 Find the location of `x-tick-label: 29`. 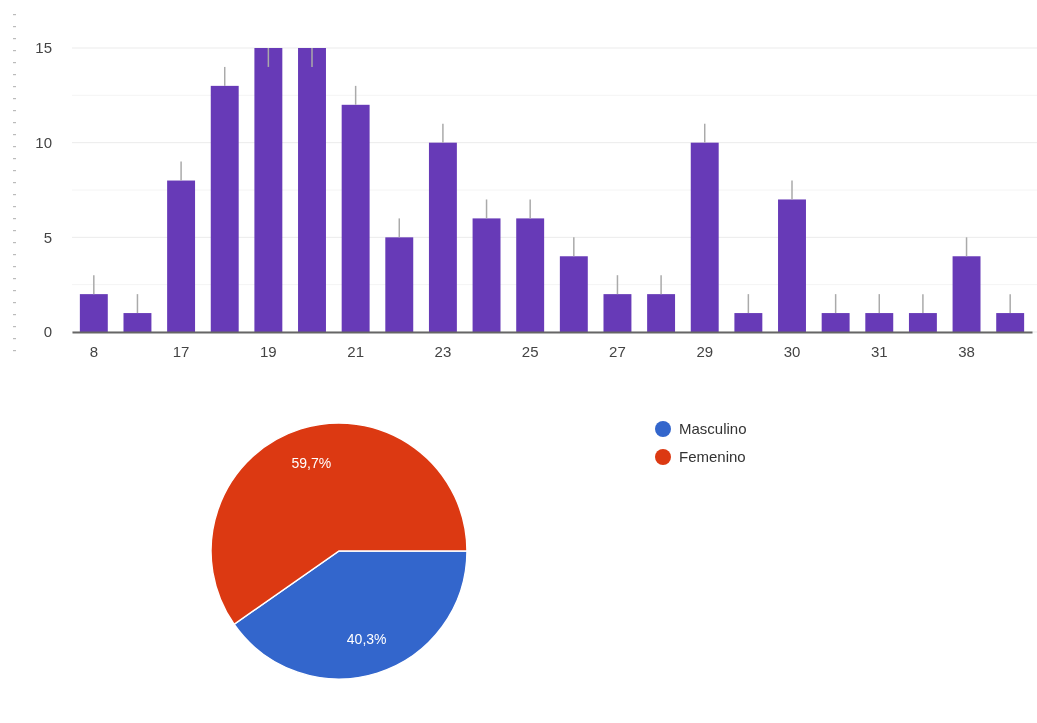

x-tick-label: 29 is located at coordinates (705, 351).